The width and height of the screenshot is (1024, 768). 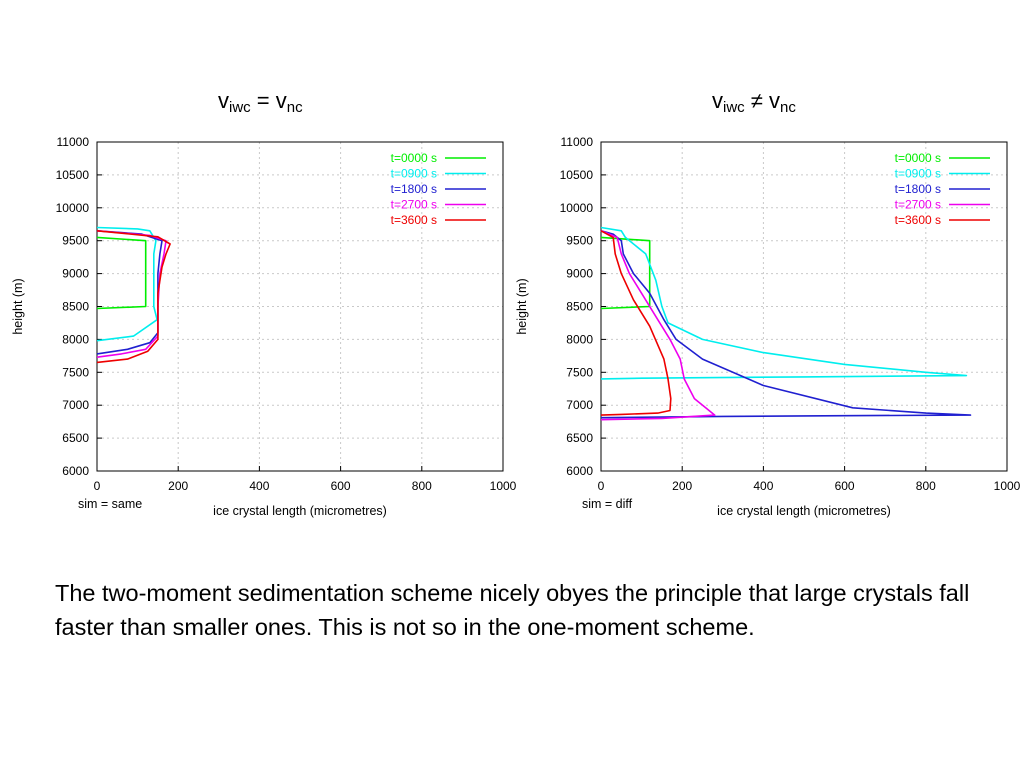 I want to click on title-left-v1: v, so click(x=223, y=100).